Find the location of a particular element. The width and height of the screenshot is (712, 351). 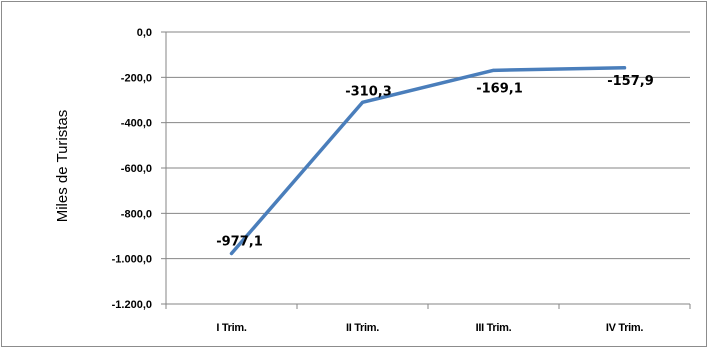

y-tick-label: -600,0 is located at coordinates (136, 169).